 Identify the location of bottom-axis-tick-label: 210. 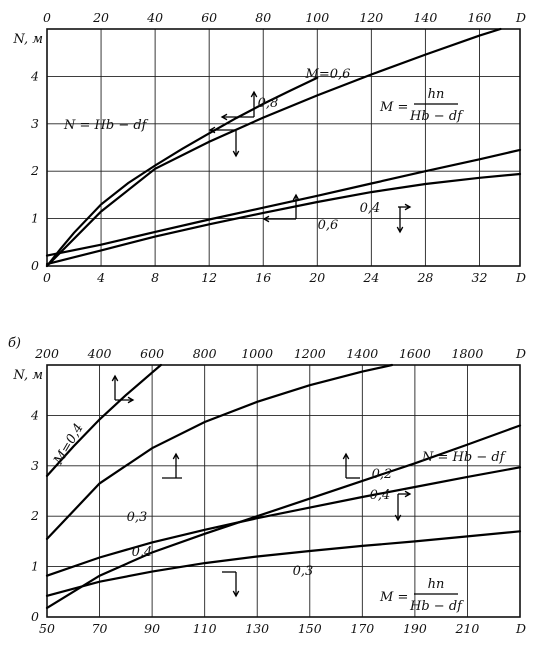
(467, 628).